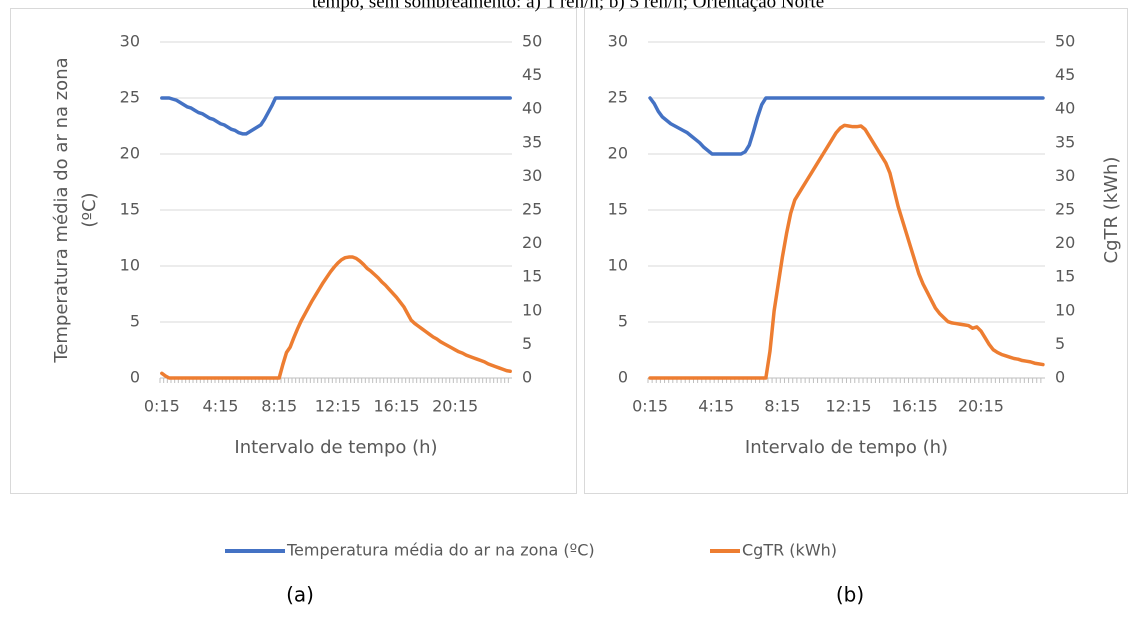 The width and height of the screenshot is (1137, 634). Describe the element at coordinates (1111, 210) in the screenshot. I see `y2-axis-title: CgTR (kWh)` at that location.